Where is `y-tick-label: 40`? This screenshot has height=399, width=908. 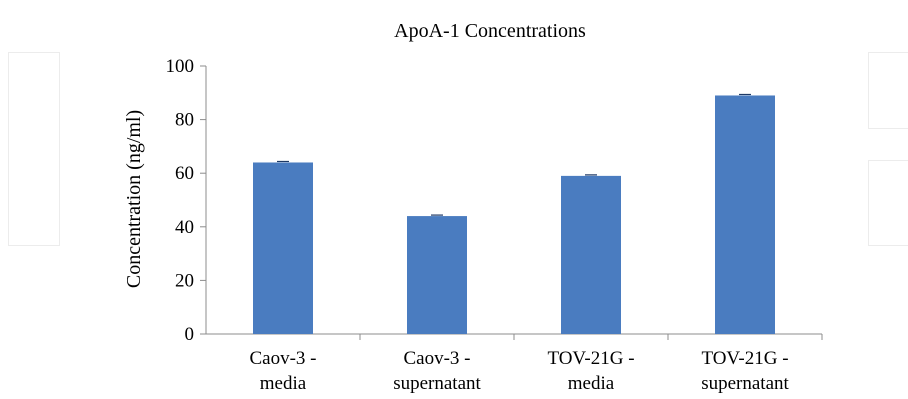
y-tick-label: 40 is located at coordinates (184, 227).